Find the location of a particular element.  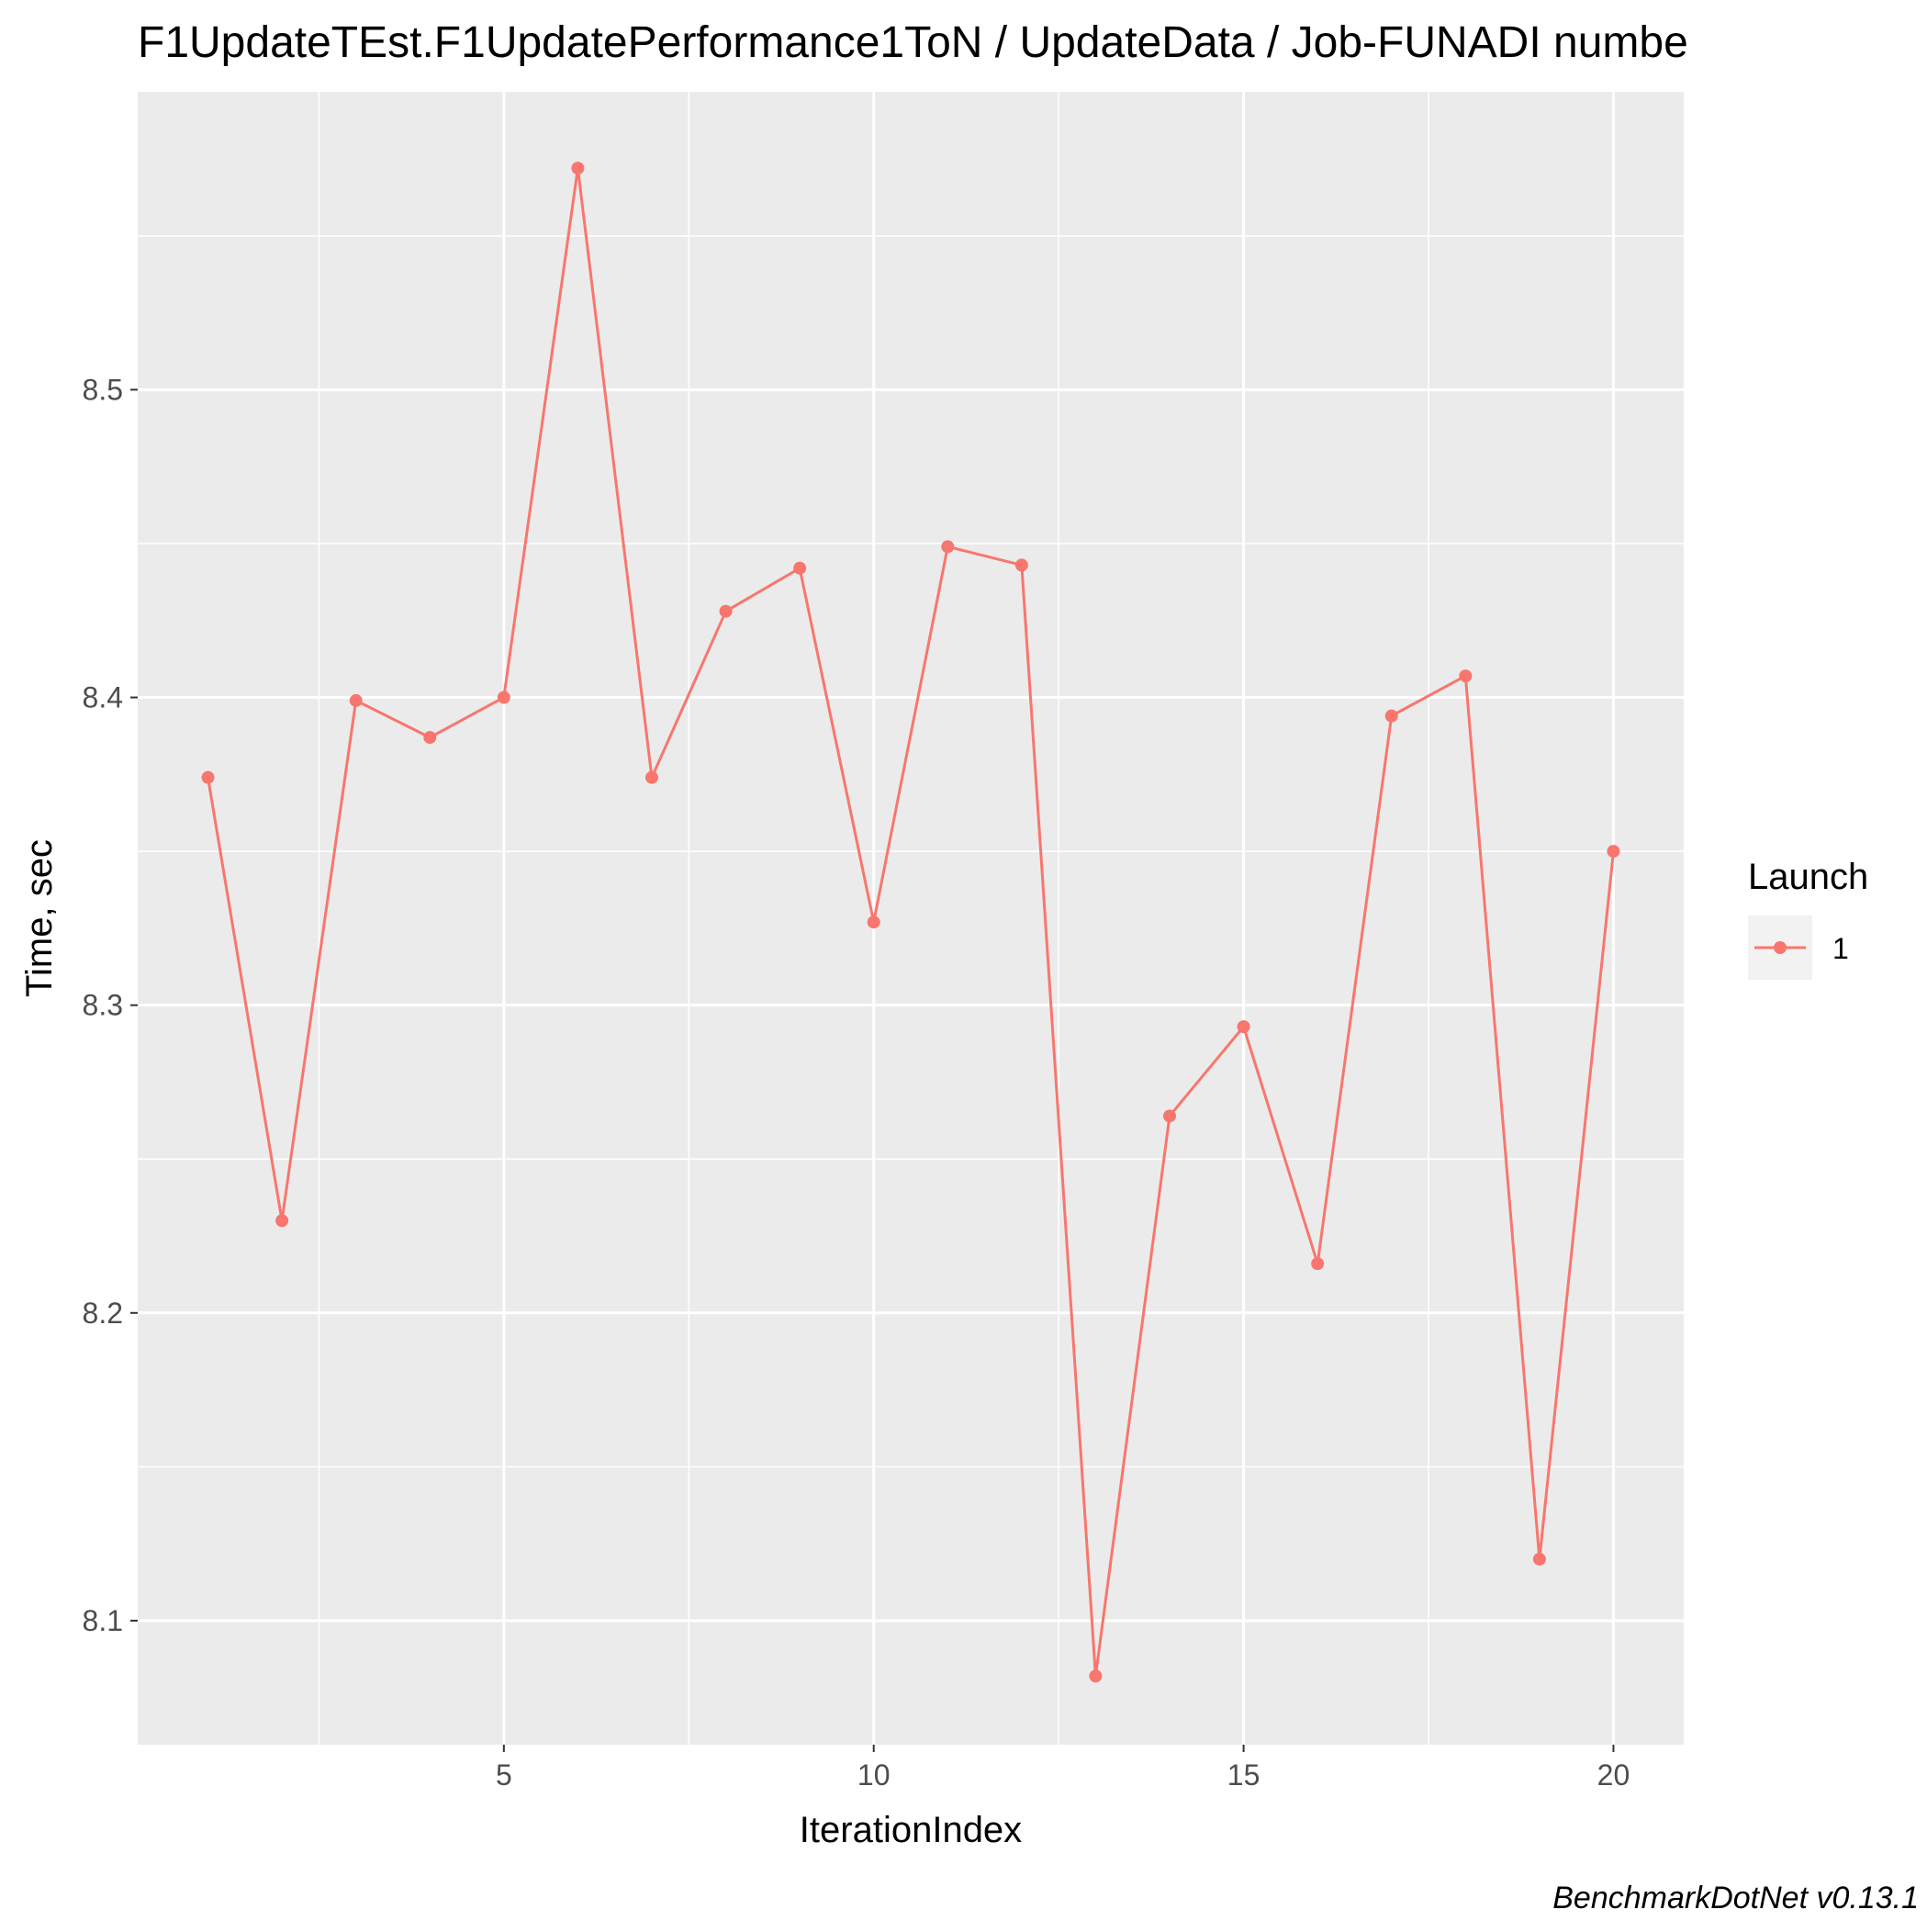

legend: Launch 1 is located at coordinates (1808, 918).